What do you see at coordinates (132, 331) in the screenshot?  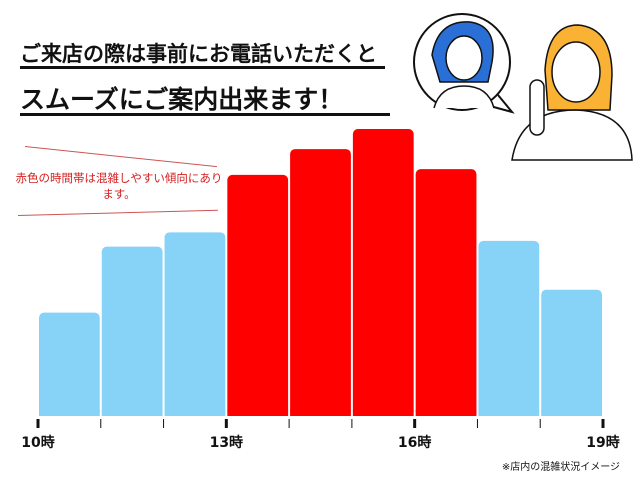 I see `bar-11時` at bounding box center [132, 331].